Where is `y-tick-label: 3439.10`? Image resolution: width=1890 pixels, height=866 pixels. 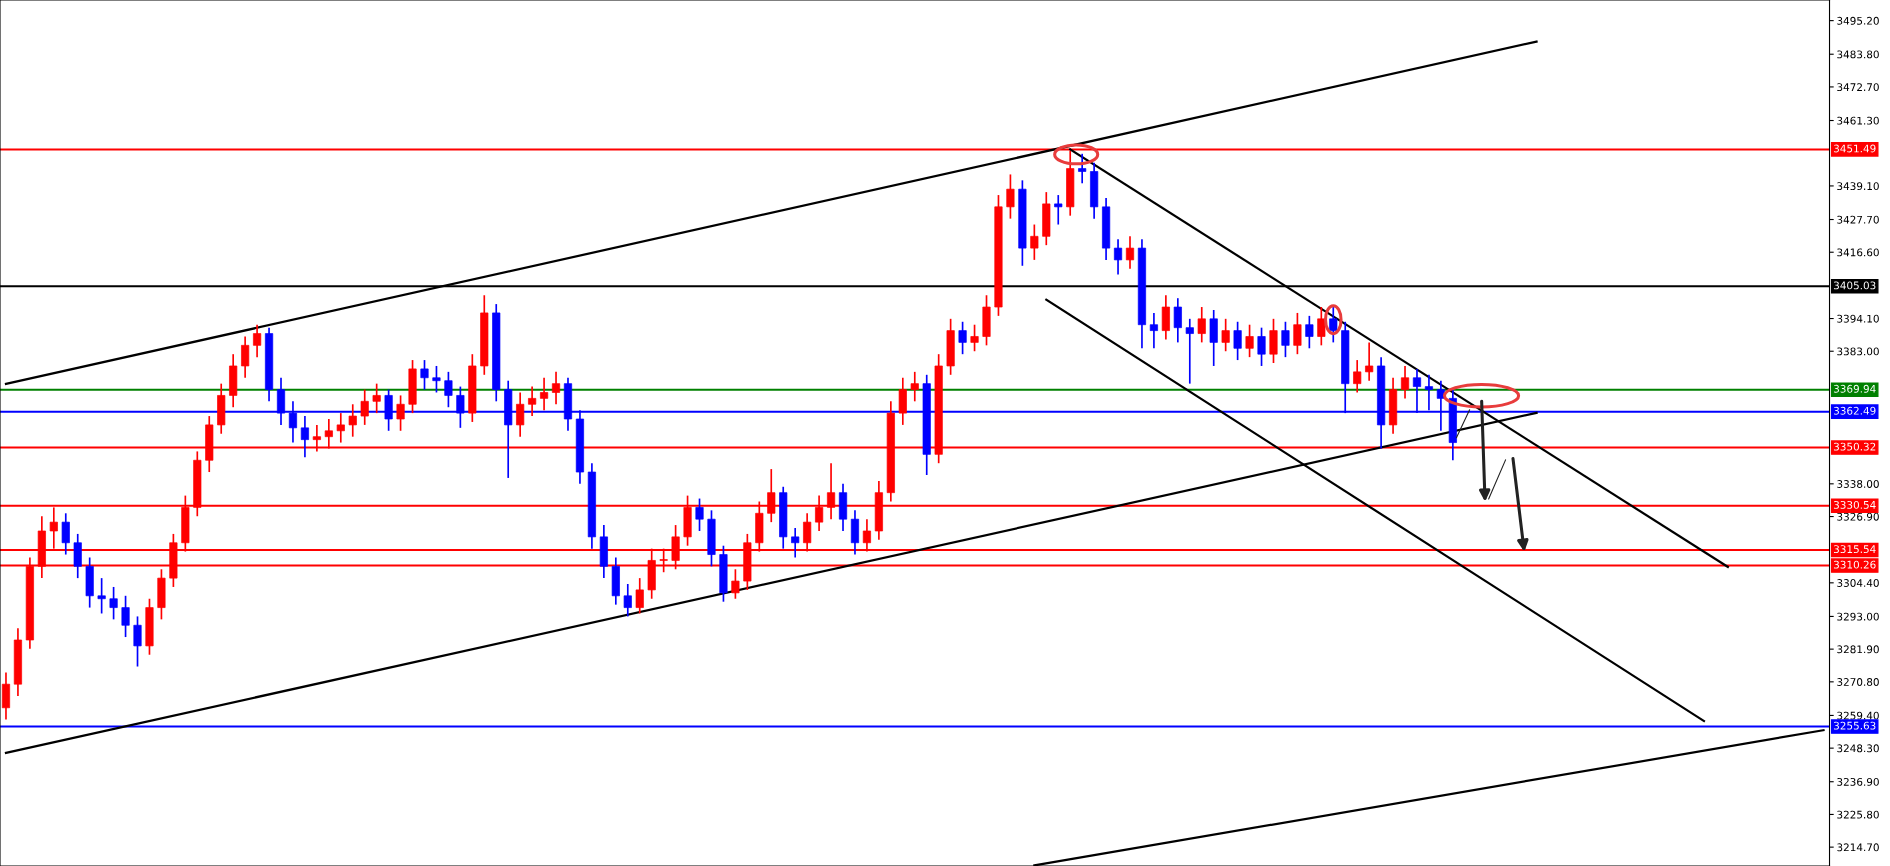
y-tick-label: 3439.10 is located at coordinates (1858, 186).